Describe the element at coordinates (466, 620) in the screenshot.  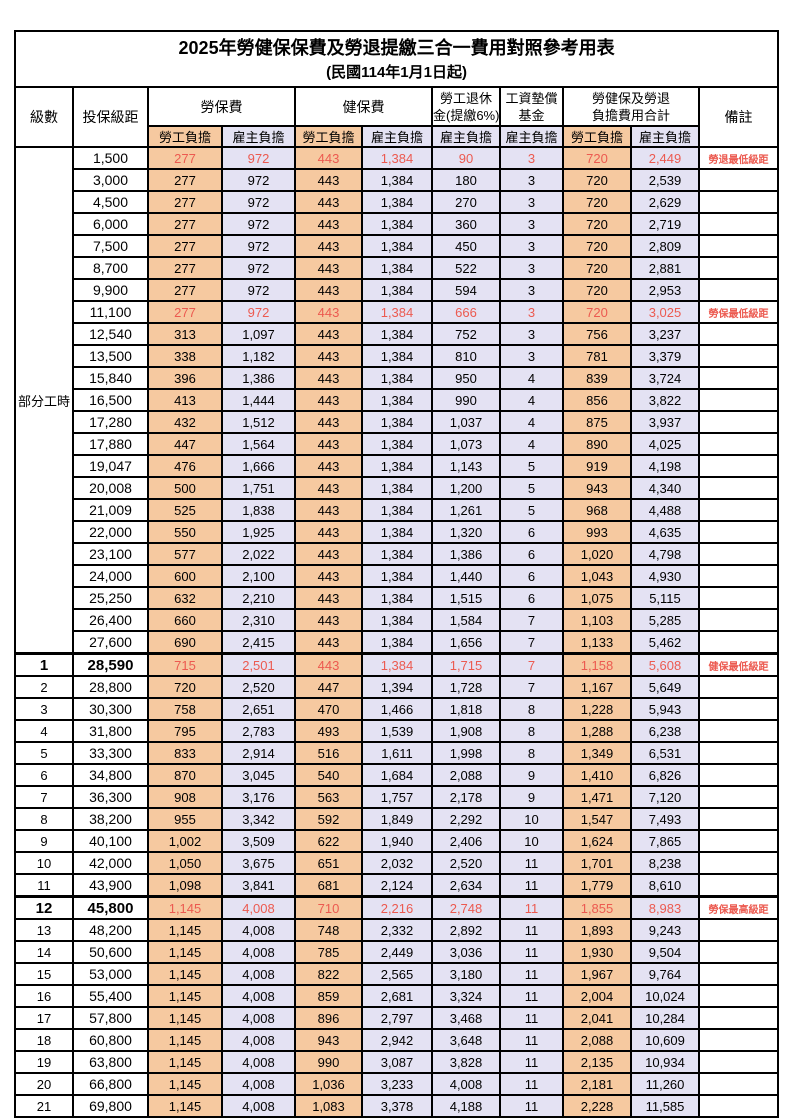
I see `value-cell: 1,584` at that location.